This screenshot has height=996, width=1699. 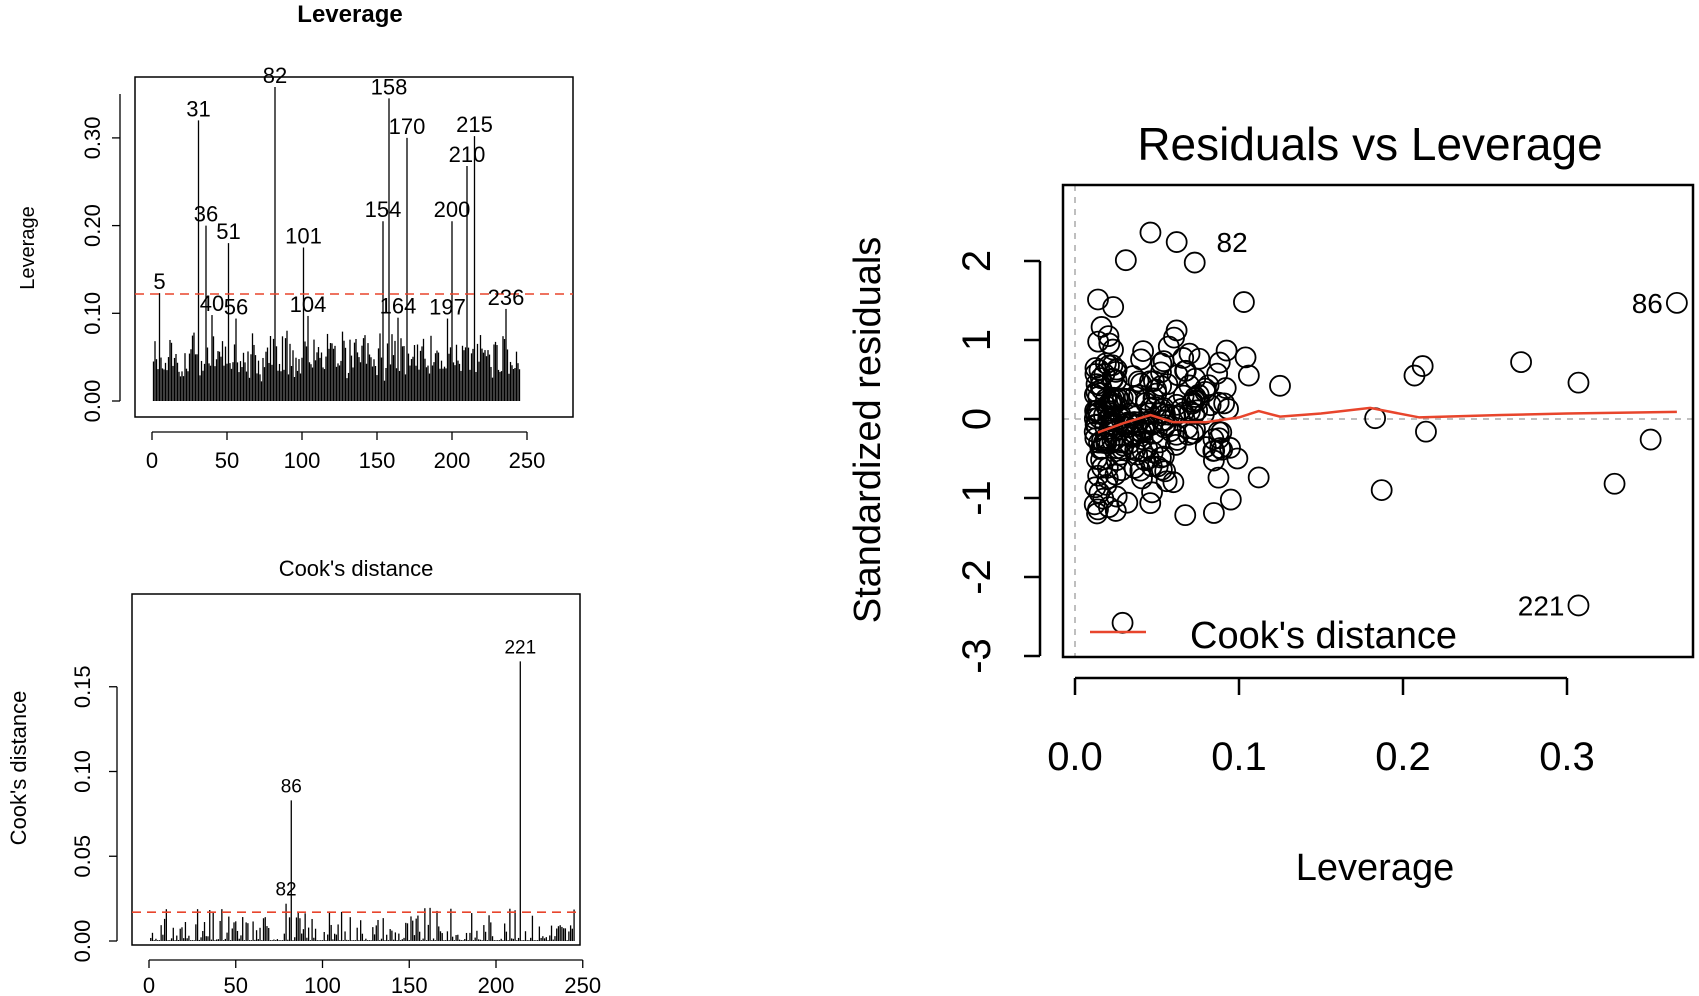 I want to click on y-tick-label: 0.00, so click(x=82, y=941).